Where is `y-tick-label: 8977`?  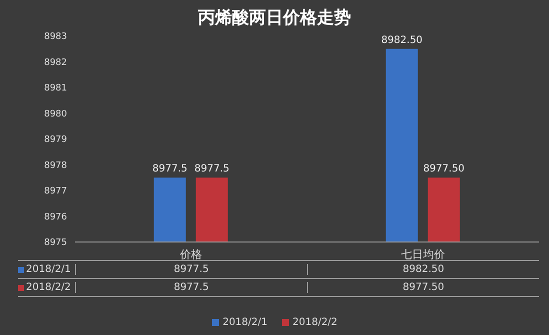 y-tick-label: 8977 is located at coordinates (55, 191).